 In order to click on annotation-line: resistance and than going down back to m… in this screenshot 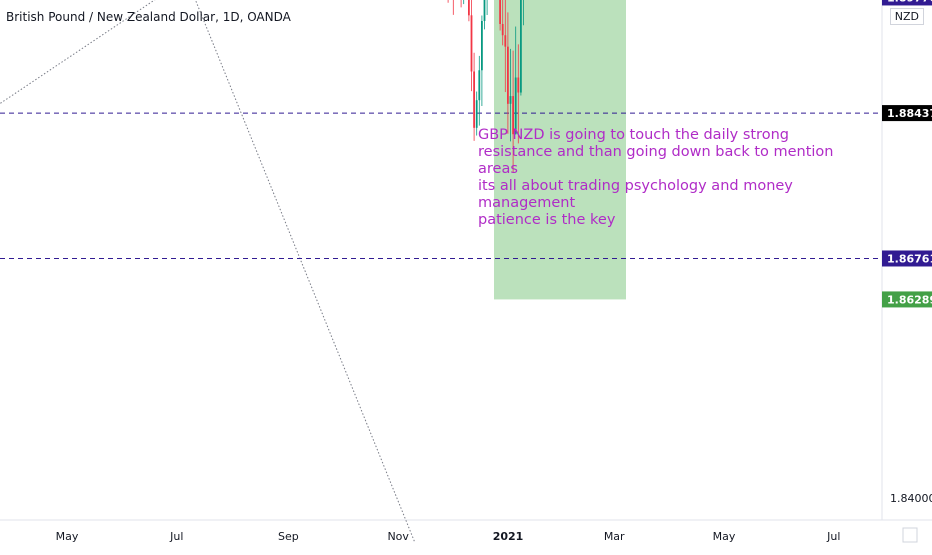, I will do `click(656, 152)`.